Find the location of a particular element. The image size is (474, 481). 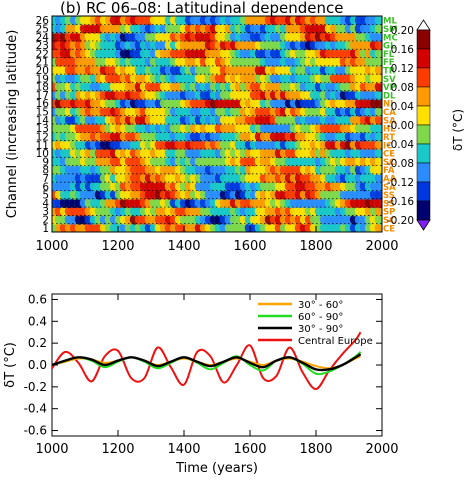

line-x-label: Time (years) is located at coordinates (216, 468).